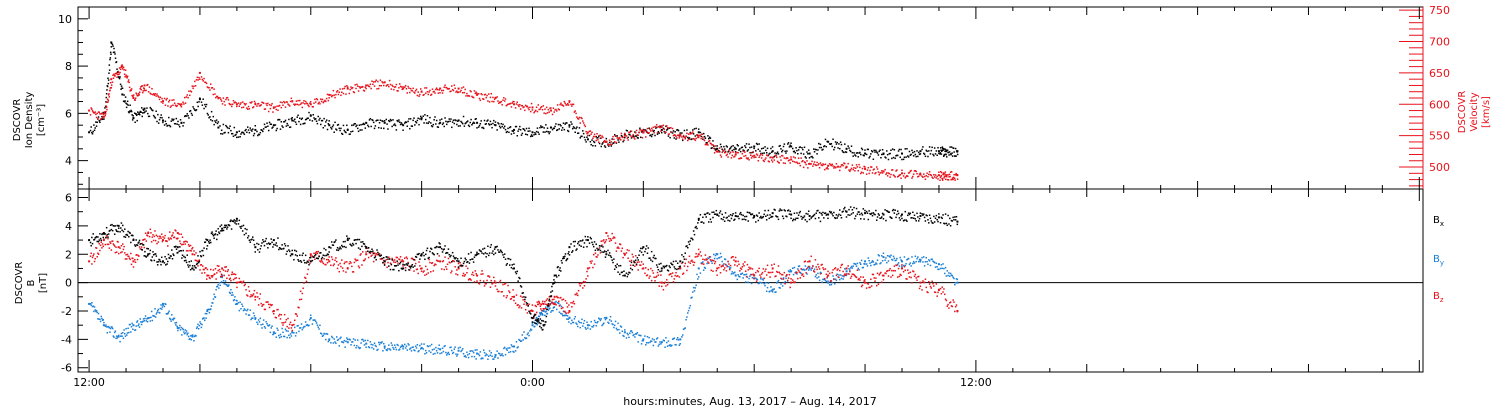  What do you see at coordinates (329, 94) in the screenshot?
I see `velocity-series-point` at bounding box center [329, 94].